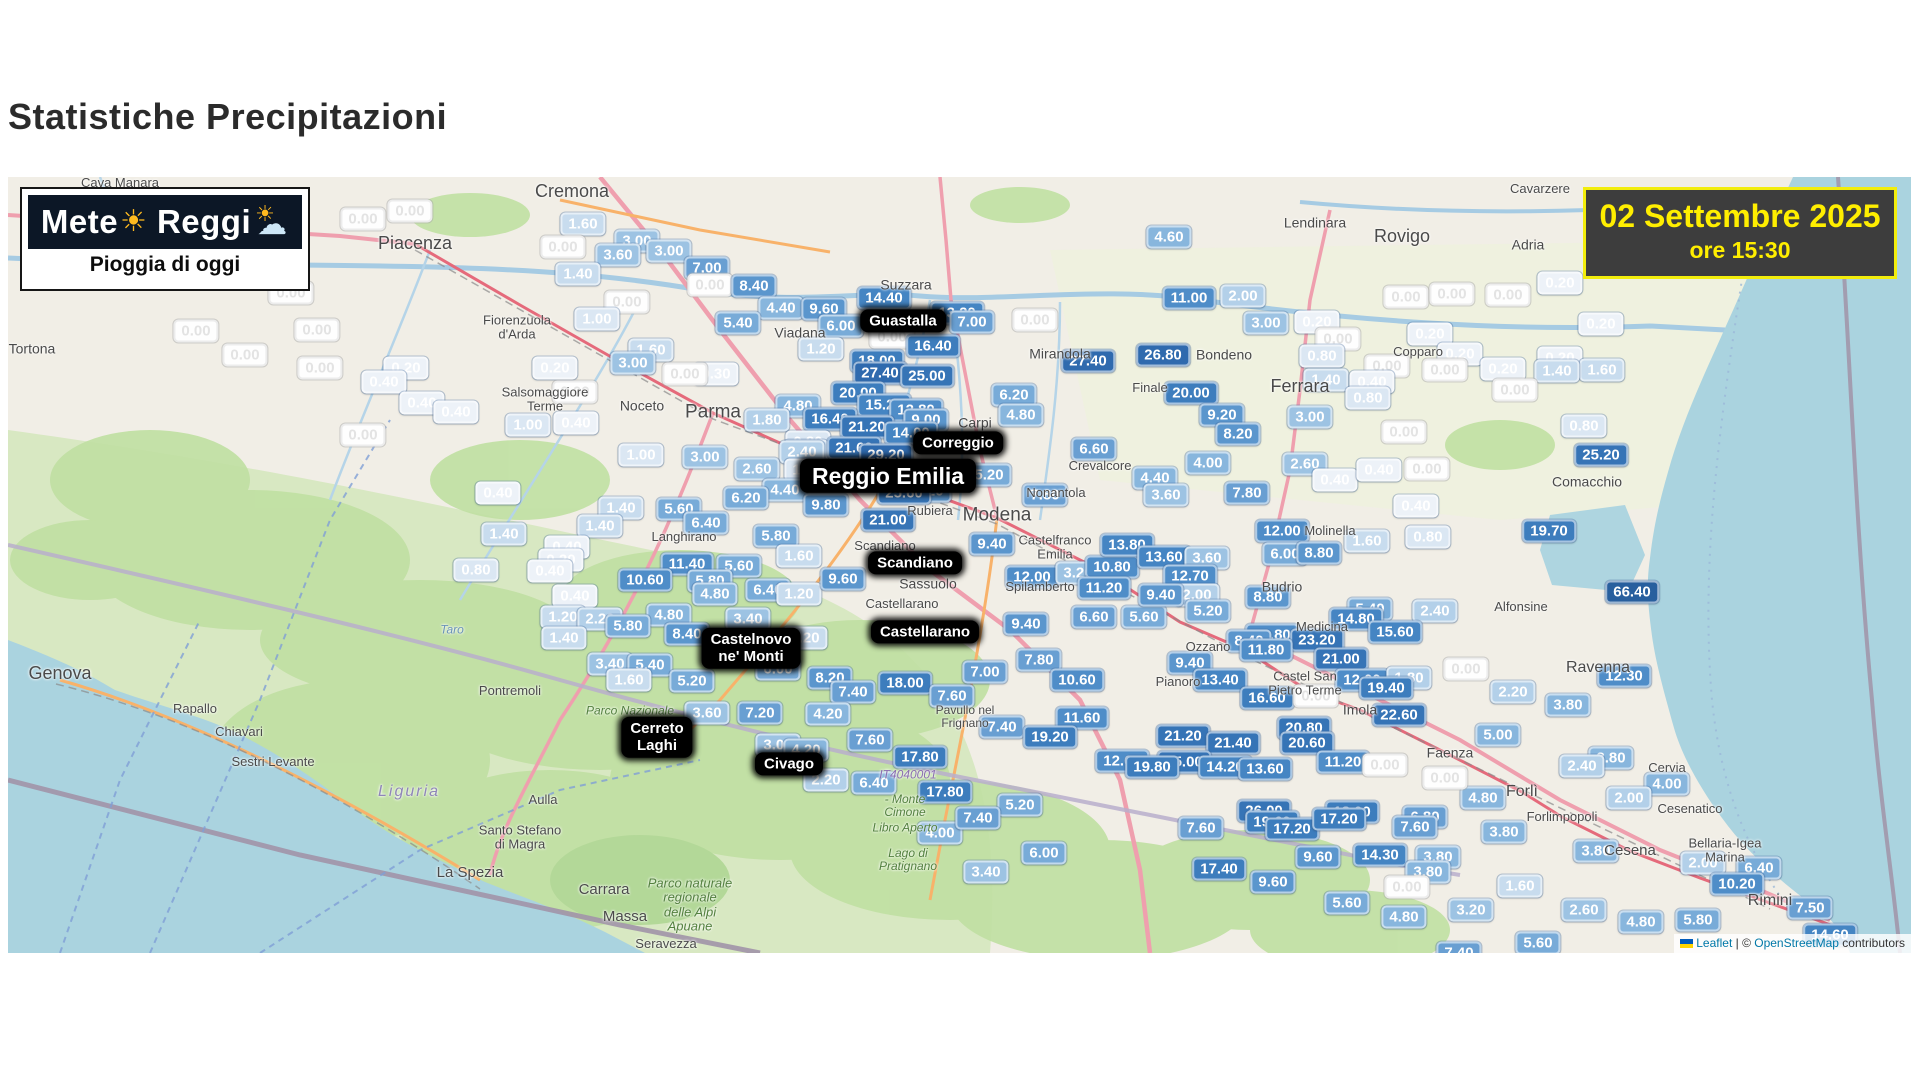  What do you see at coordinates (1339, 819) in the screenshot?
I see `precip-label: 17.20` at bounding box center [1339, 819].